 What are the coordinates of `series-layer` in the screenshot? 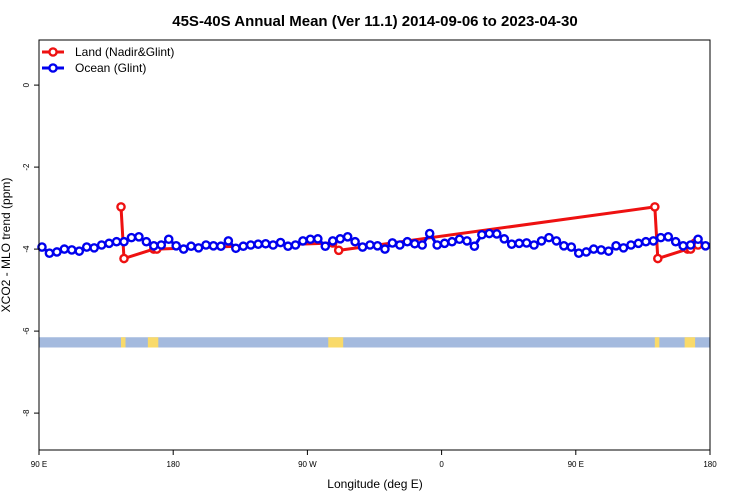 It's located at (374, 233).